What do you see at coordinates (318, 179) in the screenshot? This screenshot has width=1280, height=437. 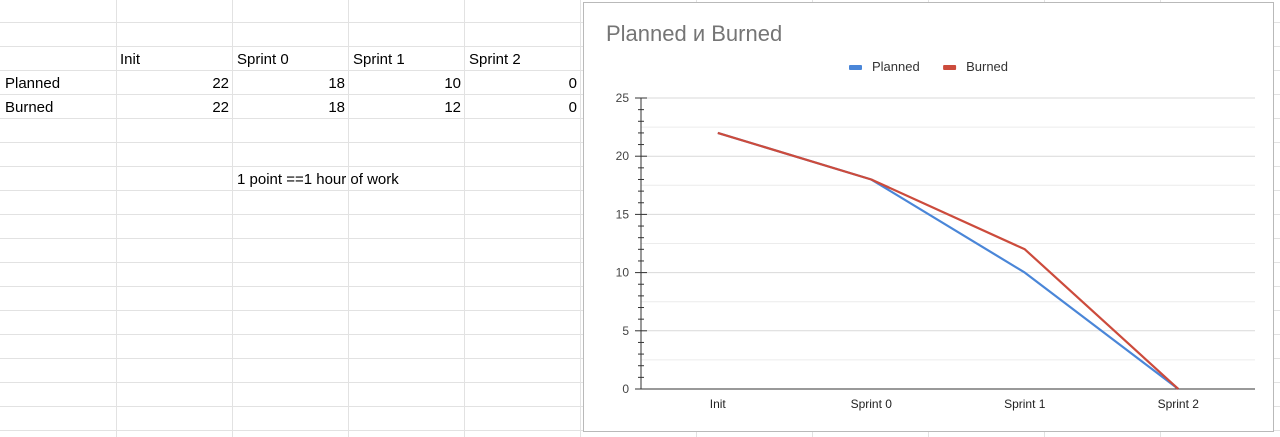 I see `note-cell: 1 point ==1 hour of work` at bounding box center [318, 179].